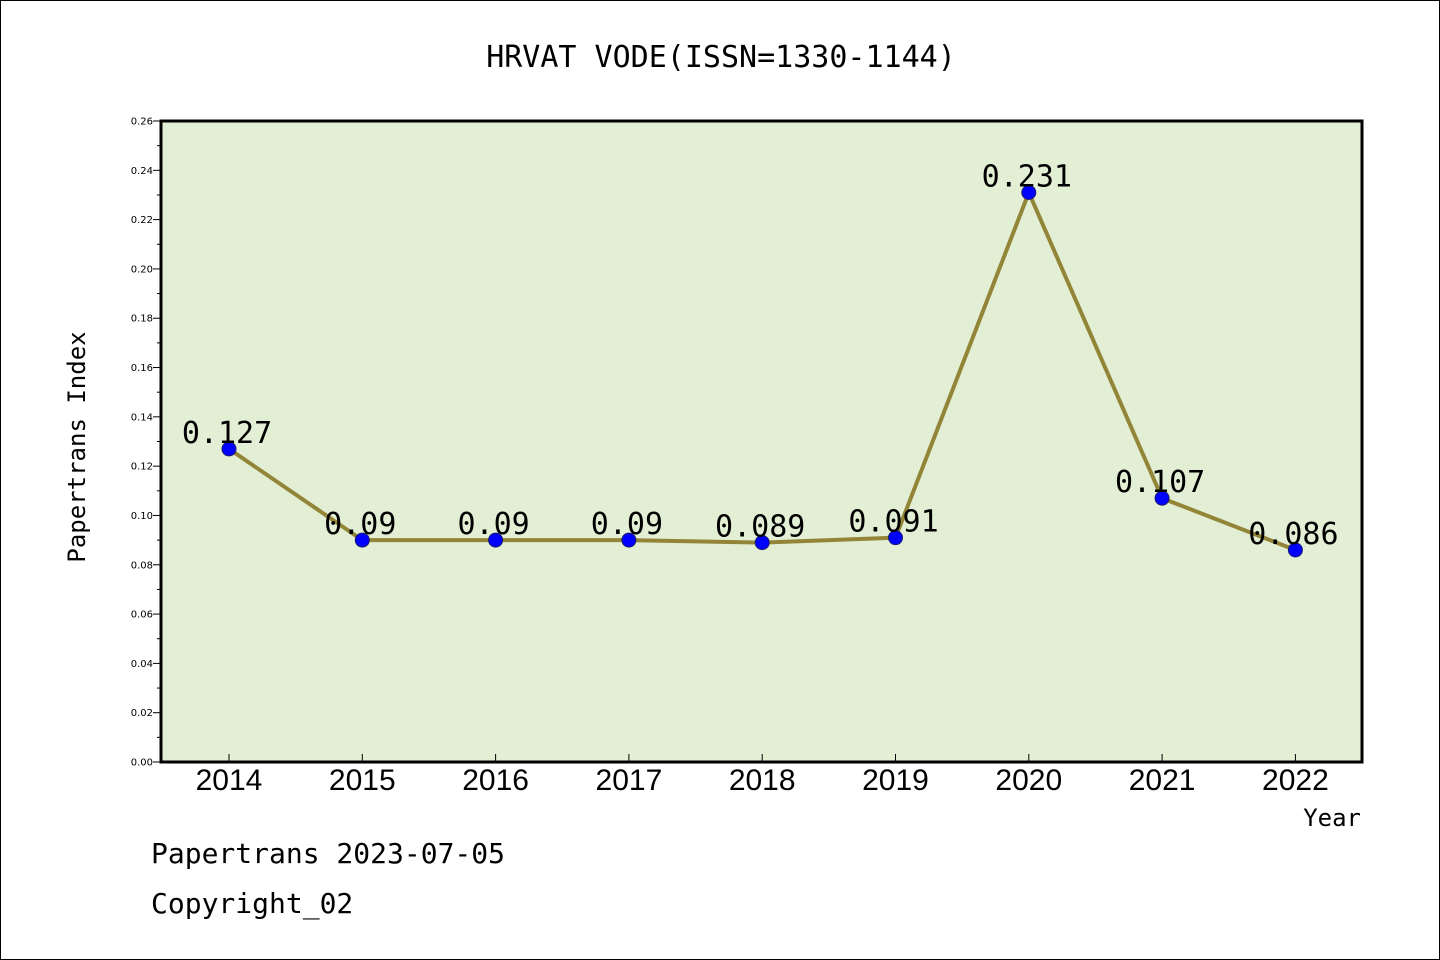 The height and width of the screenshot is (960, 1440). What do you see at coordinates (142, 269) in the screenshot?
I see `y-tick-label: 0.20` at bounding box center [142, 269].